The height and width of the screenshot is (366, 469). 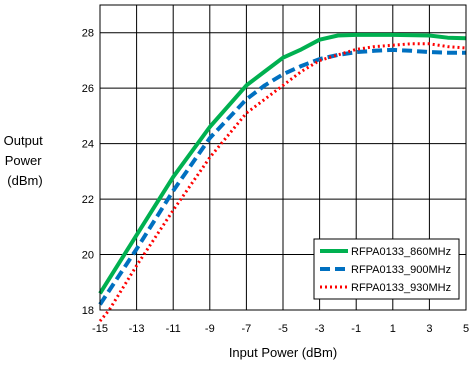 I want to click on x-tick-label: -13, so click(x=137, y=329).